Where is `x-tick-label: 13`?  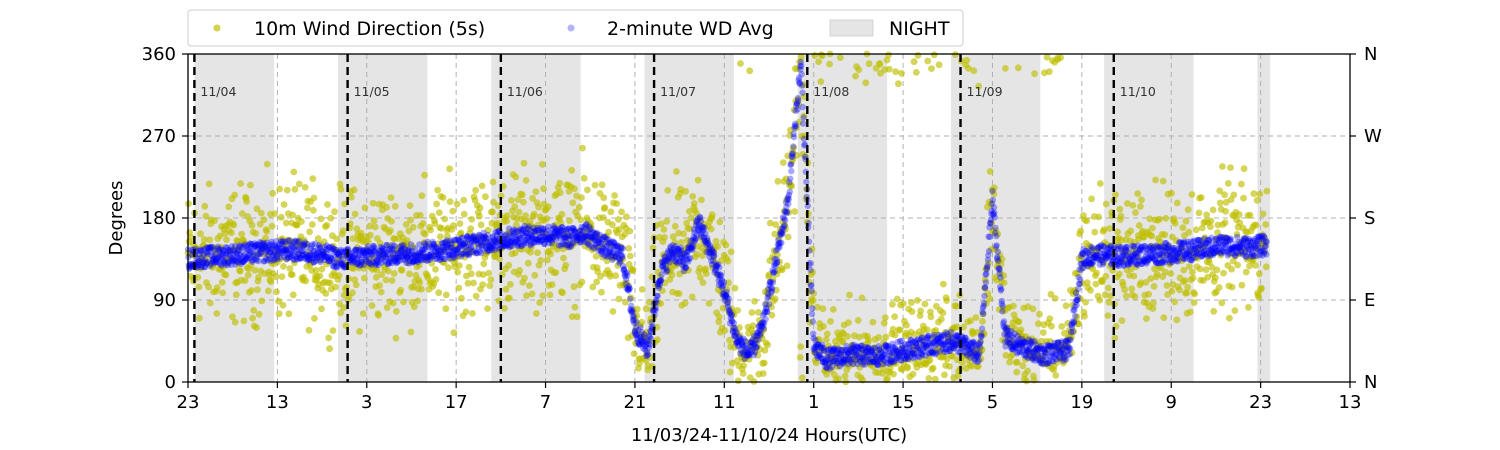
x-tick-label: 13 is located at coordinates (277, 402).